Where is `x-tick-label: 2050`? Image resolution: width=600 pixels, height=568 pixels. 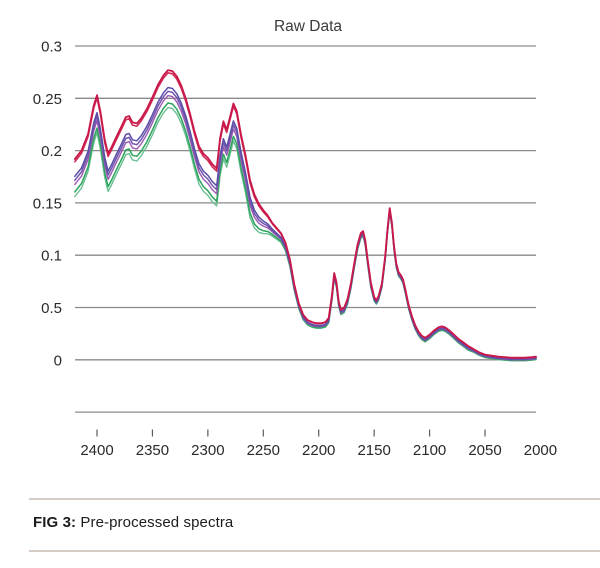
x-tick-label: 2050 is located at coordinates (484, 450).